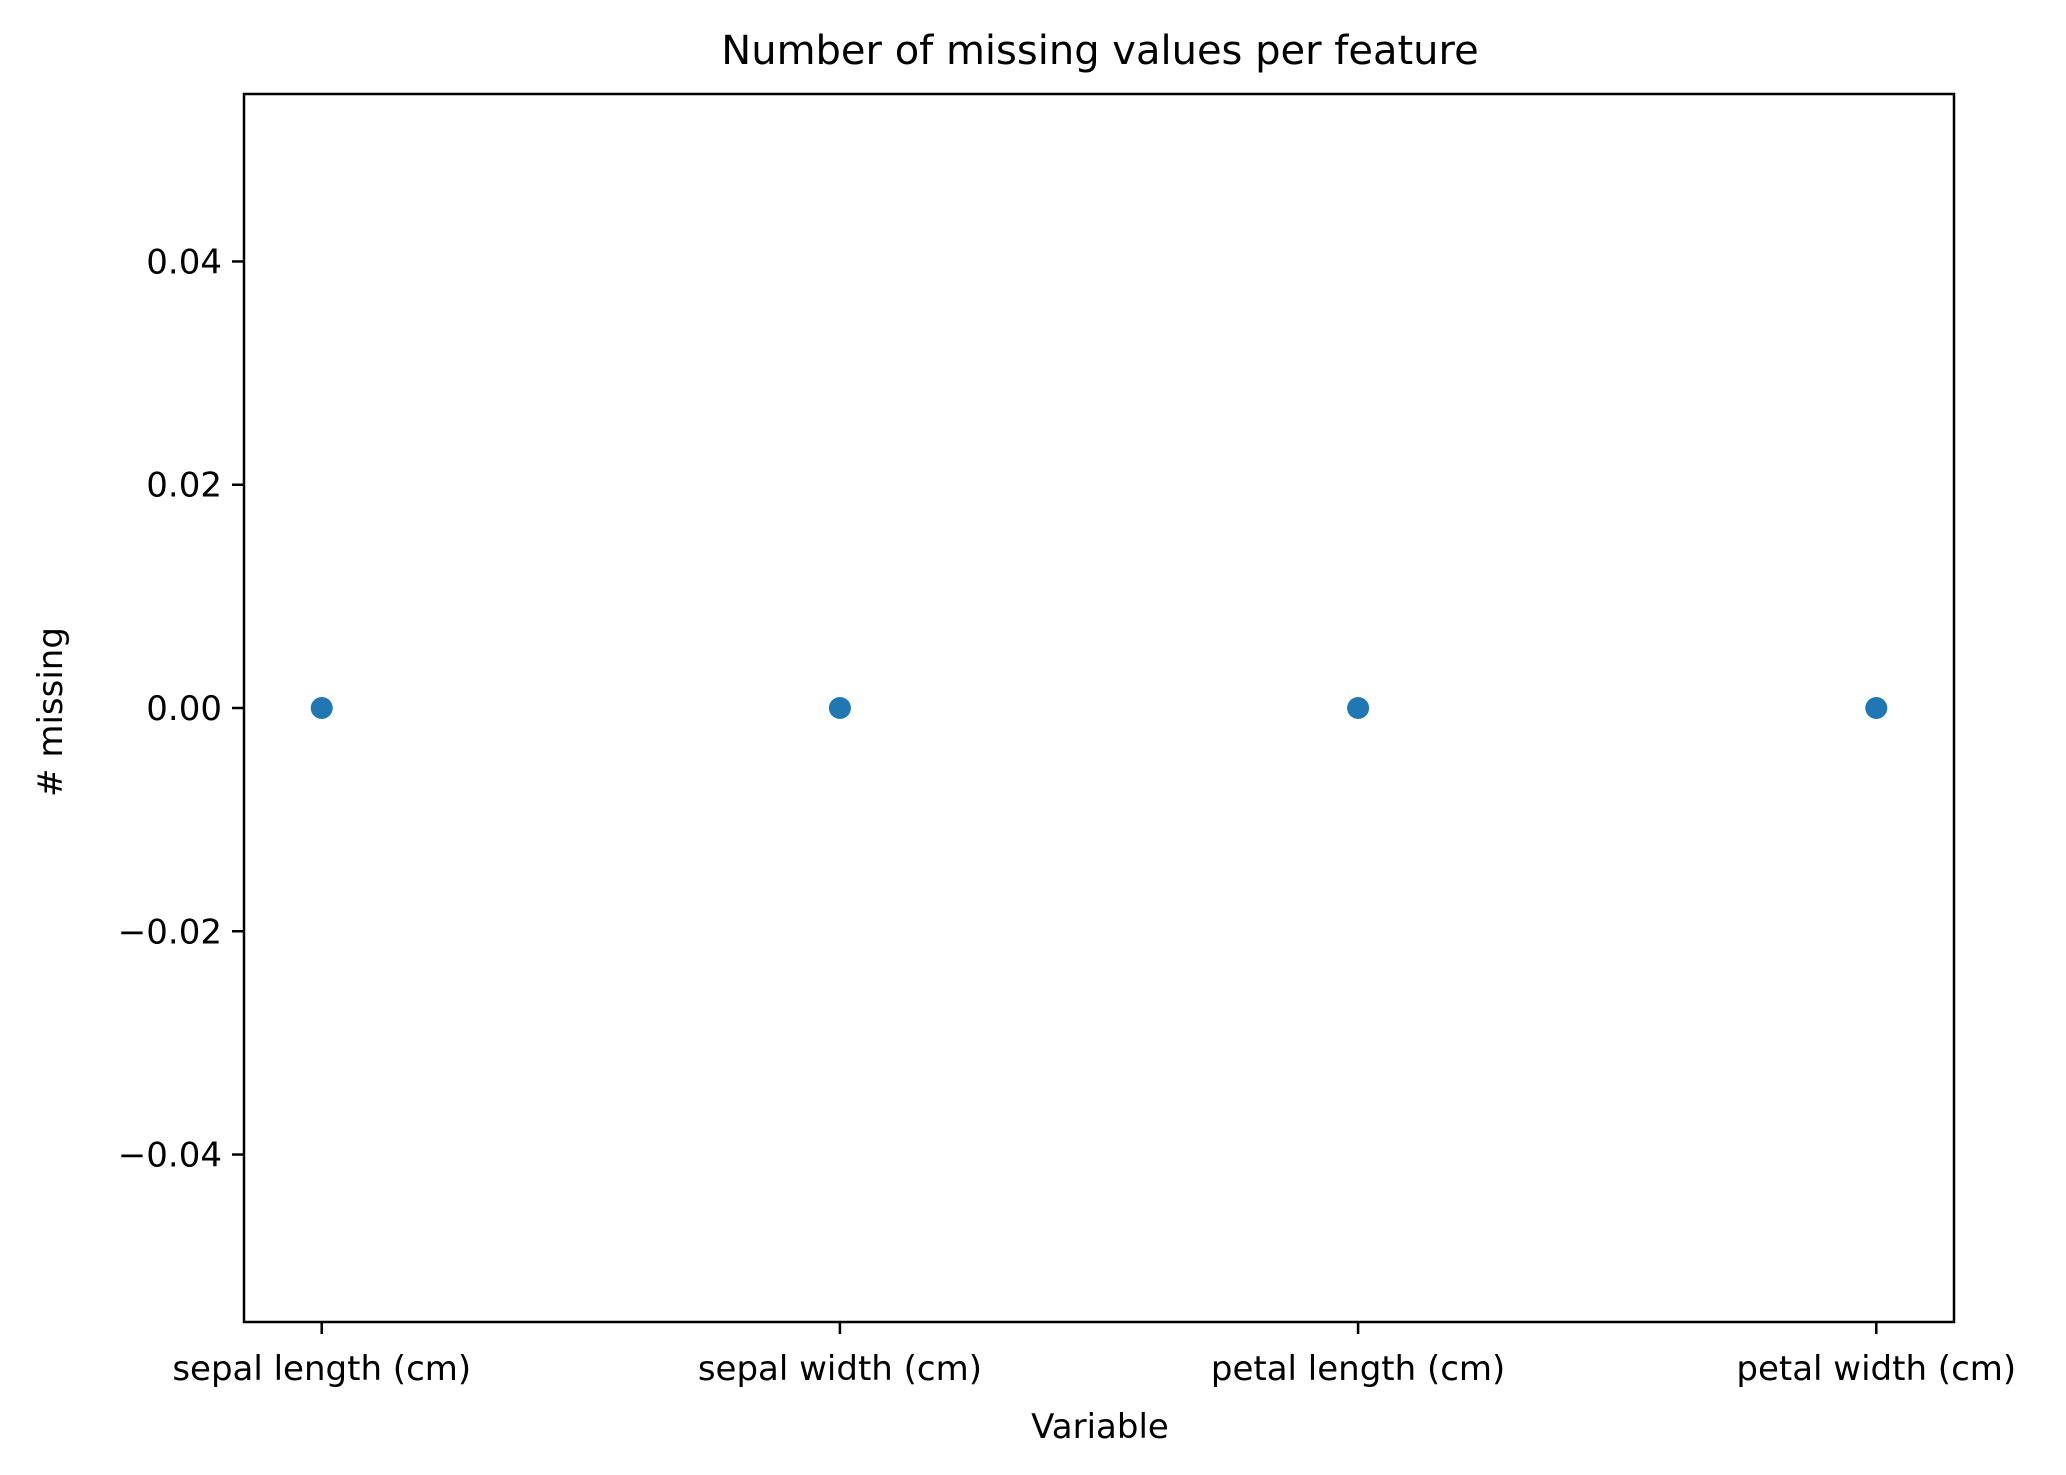  I want to click on y-axis-label: # missing, so click(51, 712).